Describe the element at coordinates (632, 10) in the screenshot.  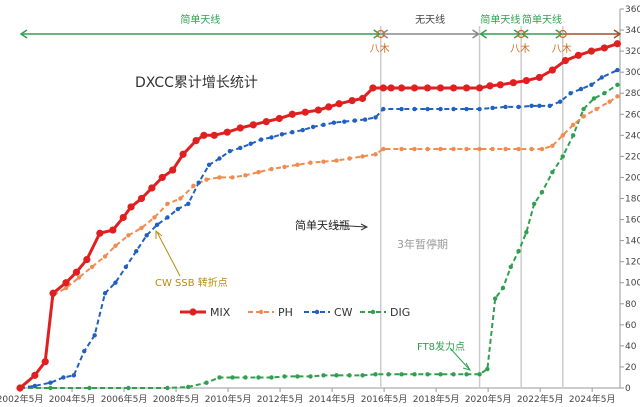
I see `y-tick-label: 360` at that location.